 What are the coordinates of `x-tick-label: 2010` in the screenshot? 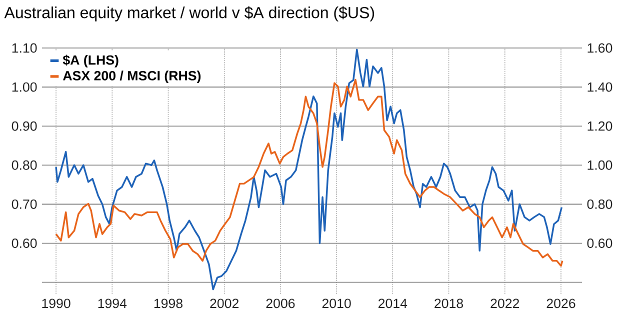 It's located at (336, 303).